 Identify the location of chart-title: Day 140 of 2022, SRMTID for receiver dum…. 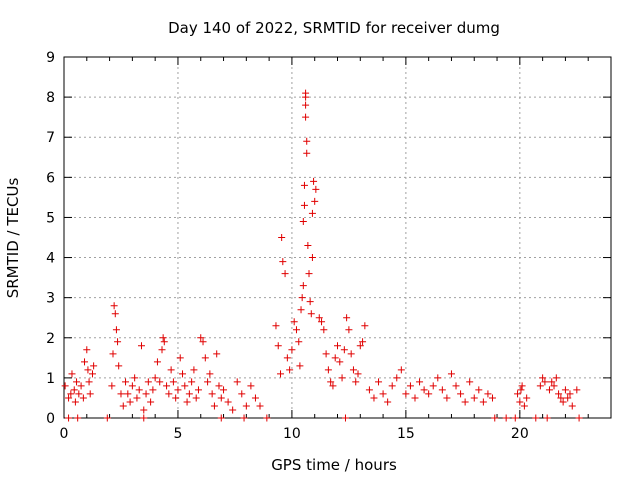
(334, 28).